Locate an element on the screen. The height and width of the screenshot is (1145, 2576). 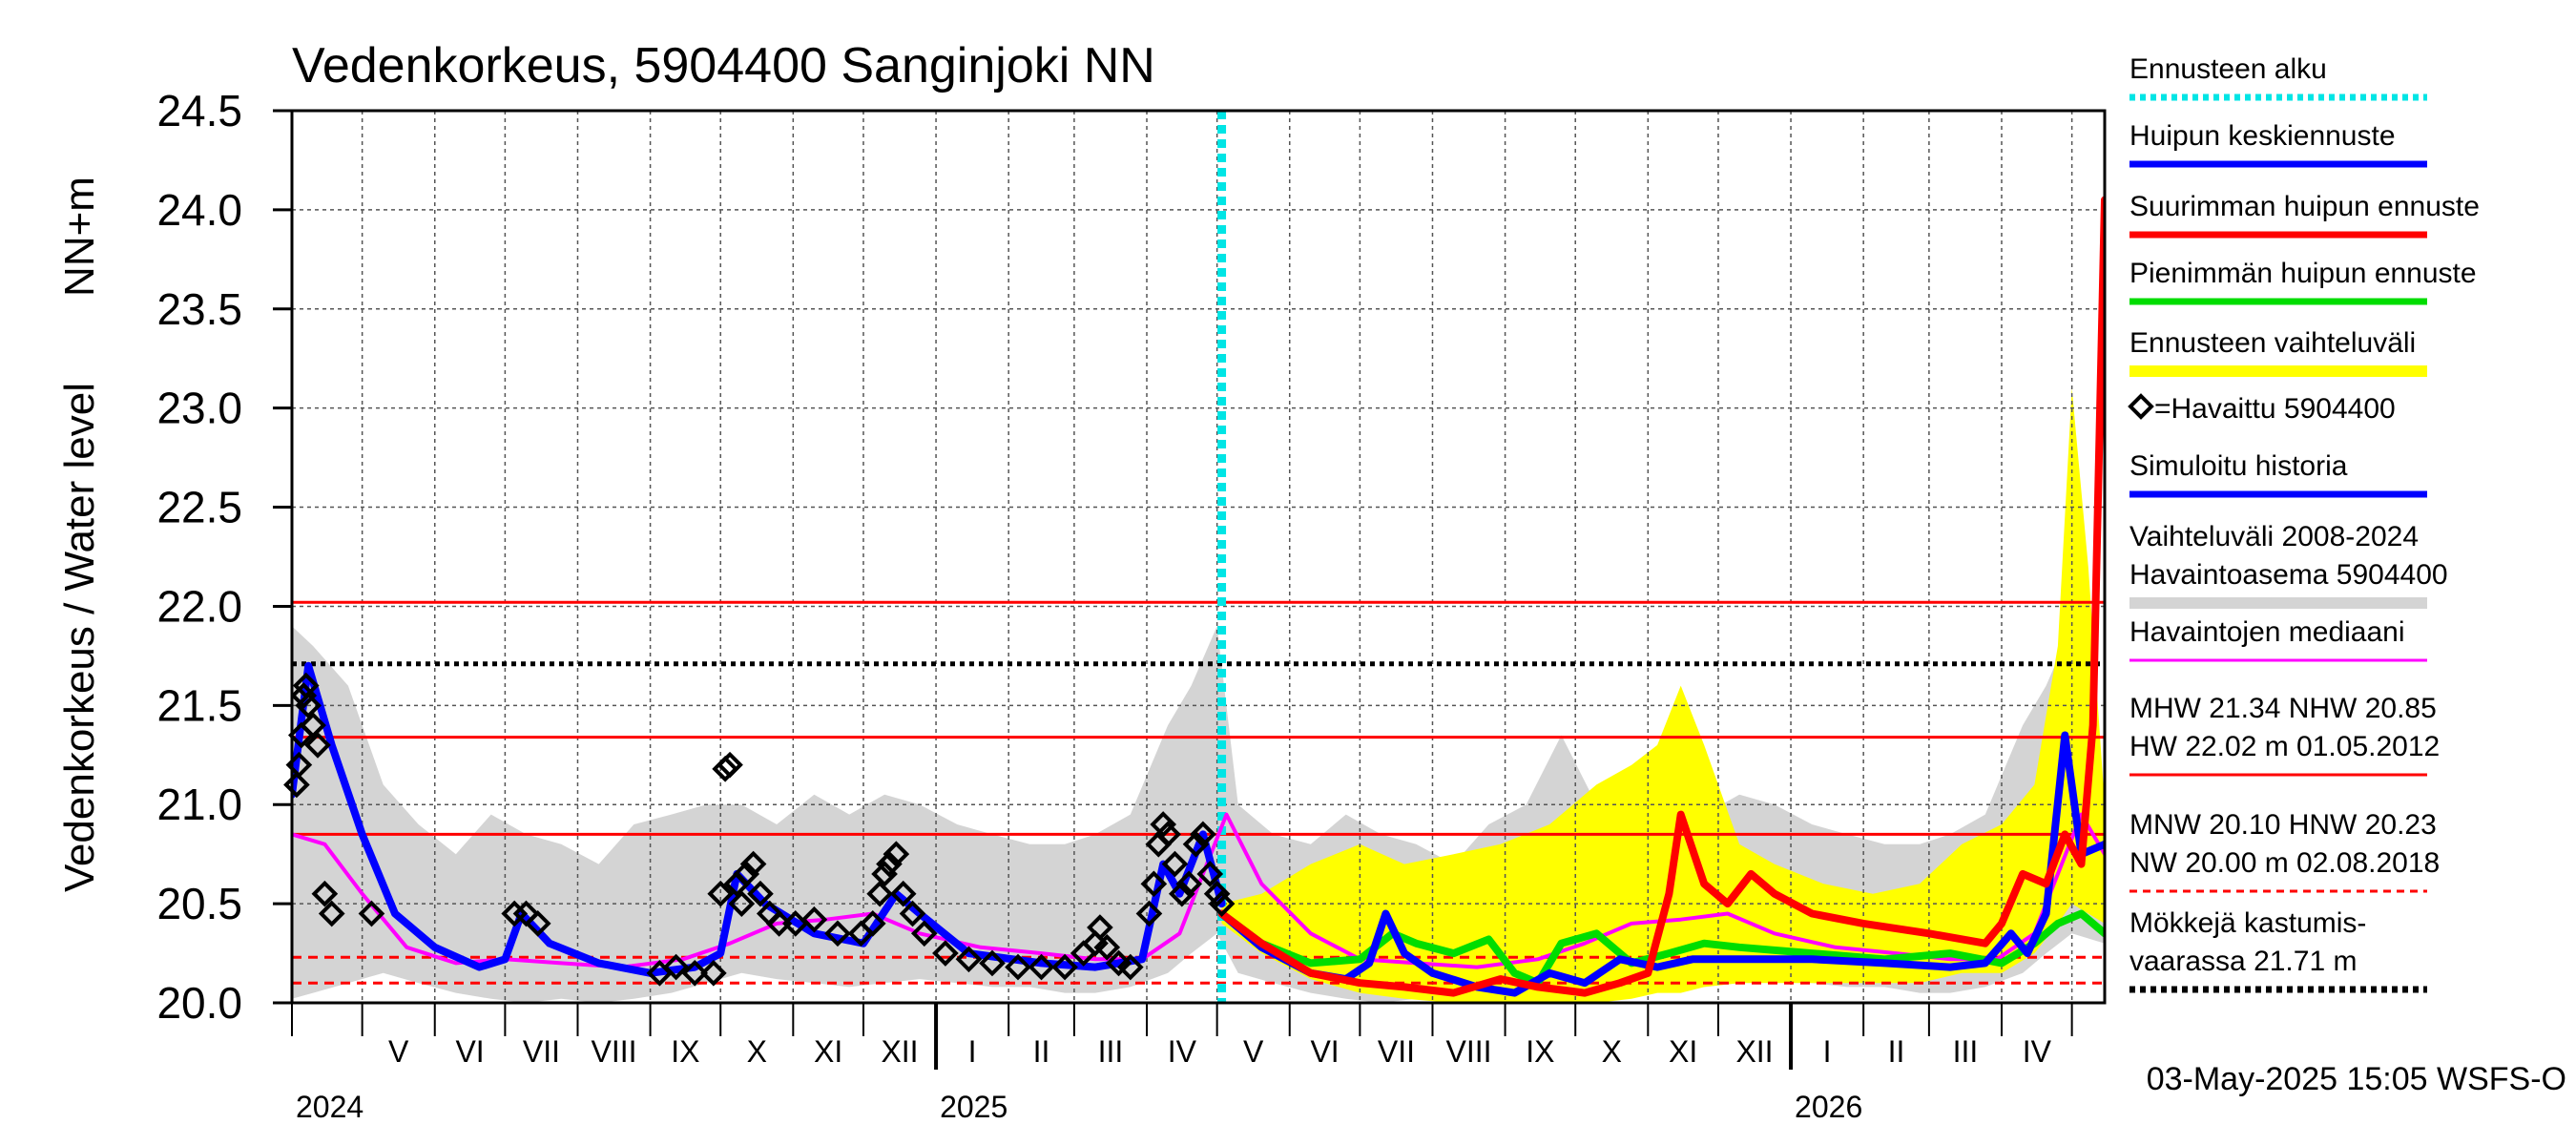
legend-item: Simuloitu historia is located at coordinates (2278, 474).